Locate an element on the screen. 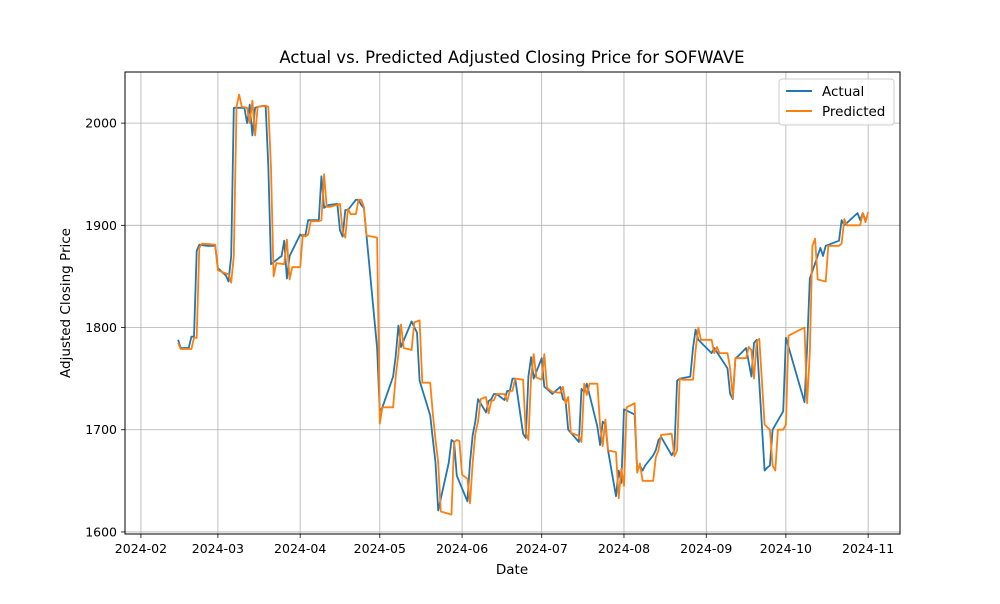 The width and height of the screenshot is (1000, 604). x-tick-label: 2024-05 is located at coordinates (380, 548).